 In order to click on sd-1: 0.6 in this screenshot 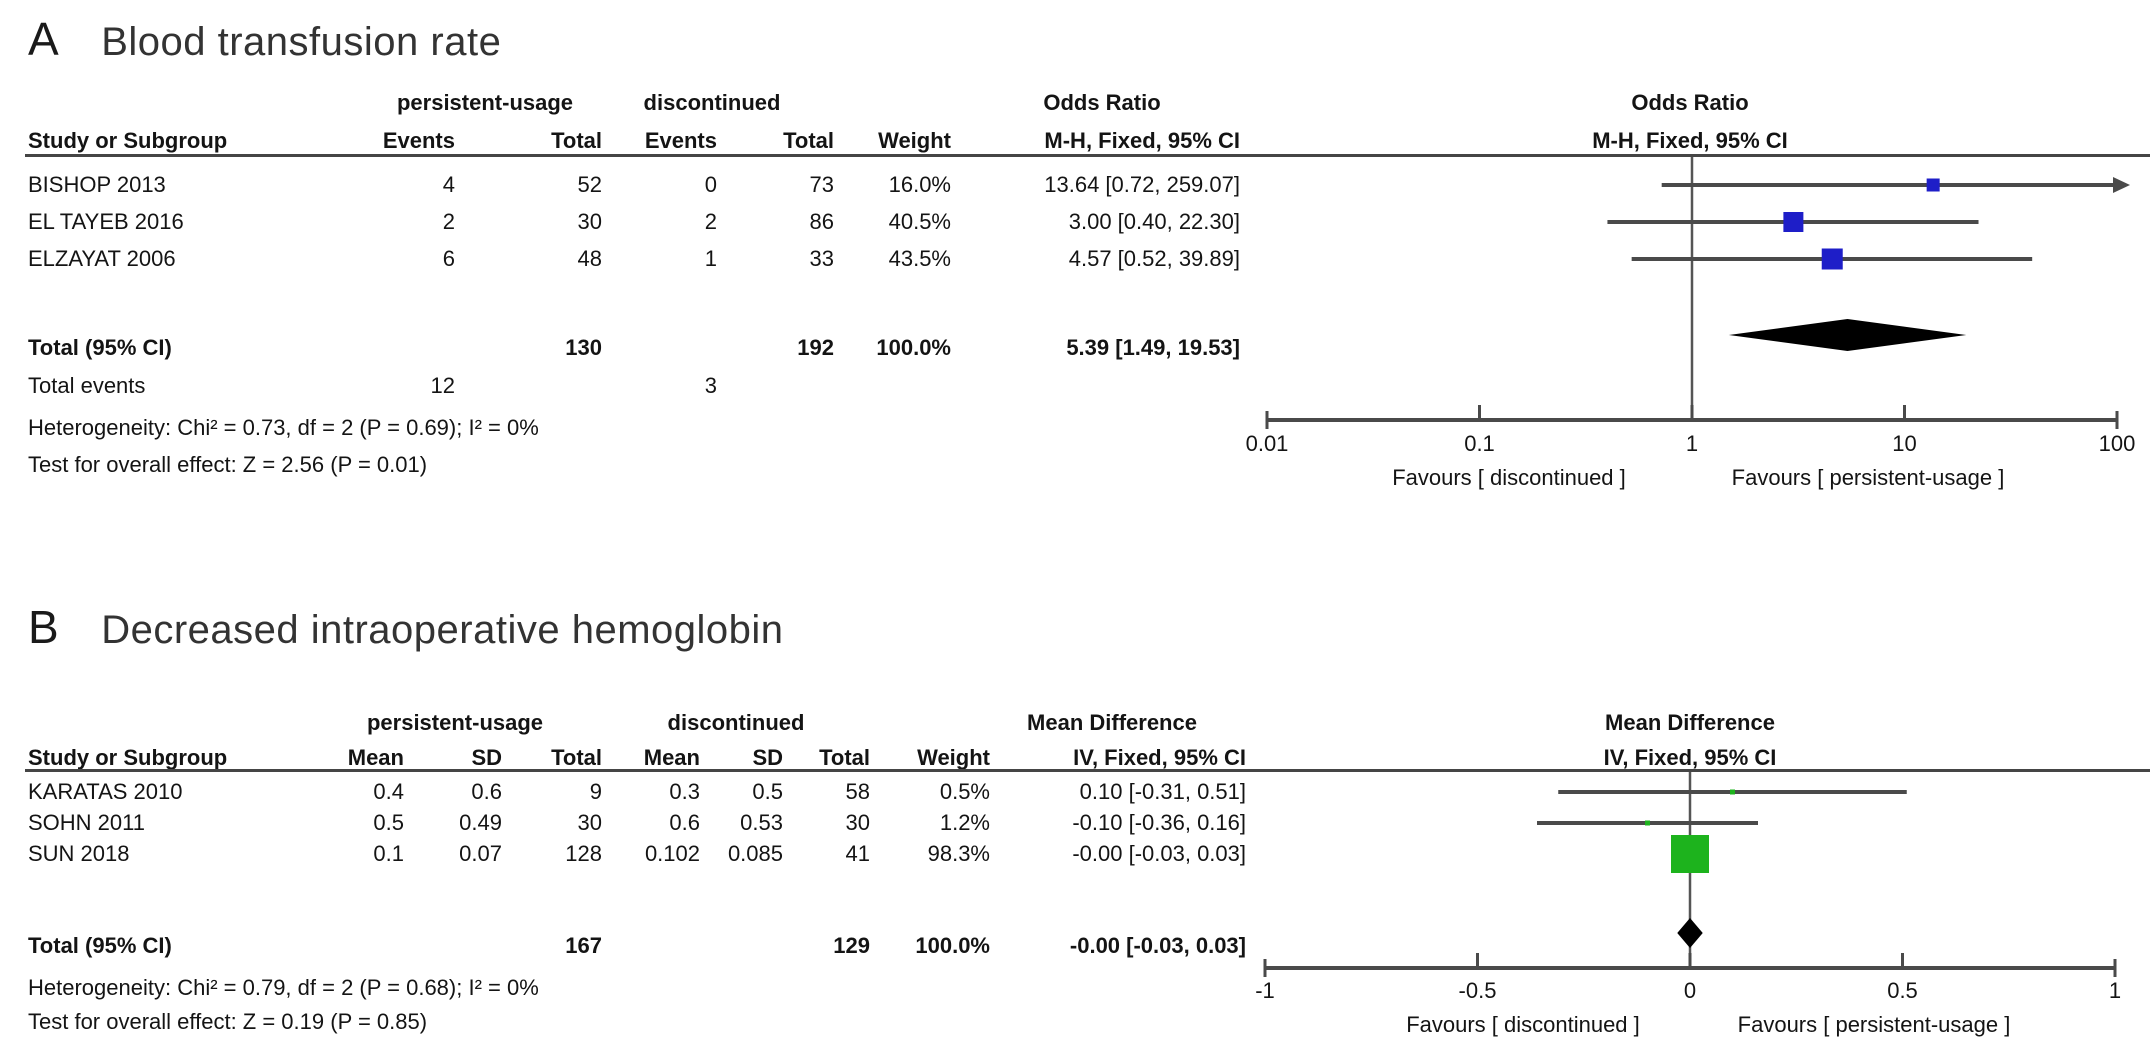, I will do `click(486, 791)`.